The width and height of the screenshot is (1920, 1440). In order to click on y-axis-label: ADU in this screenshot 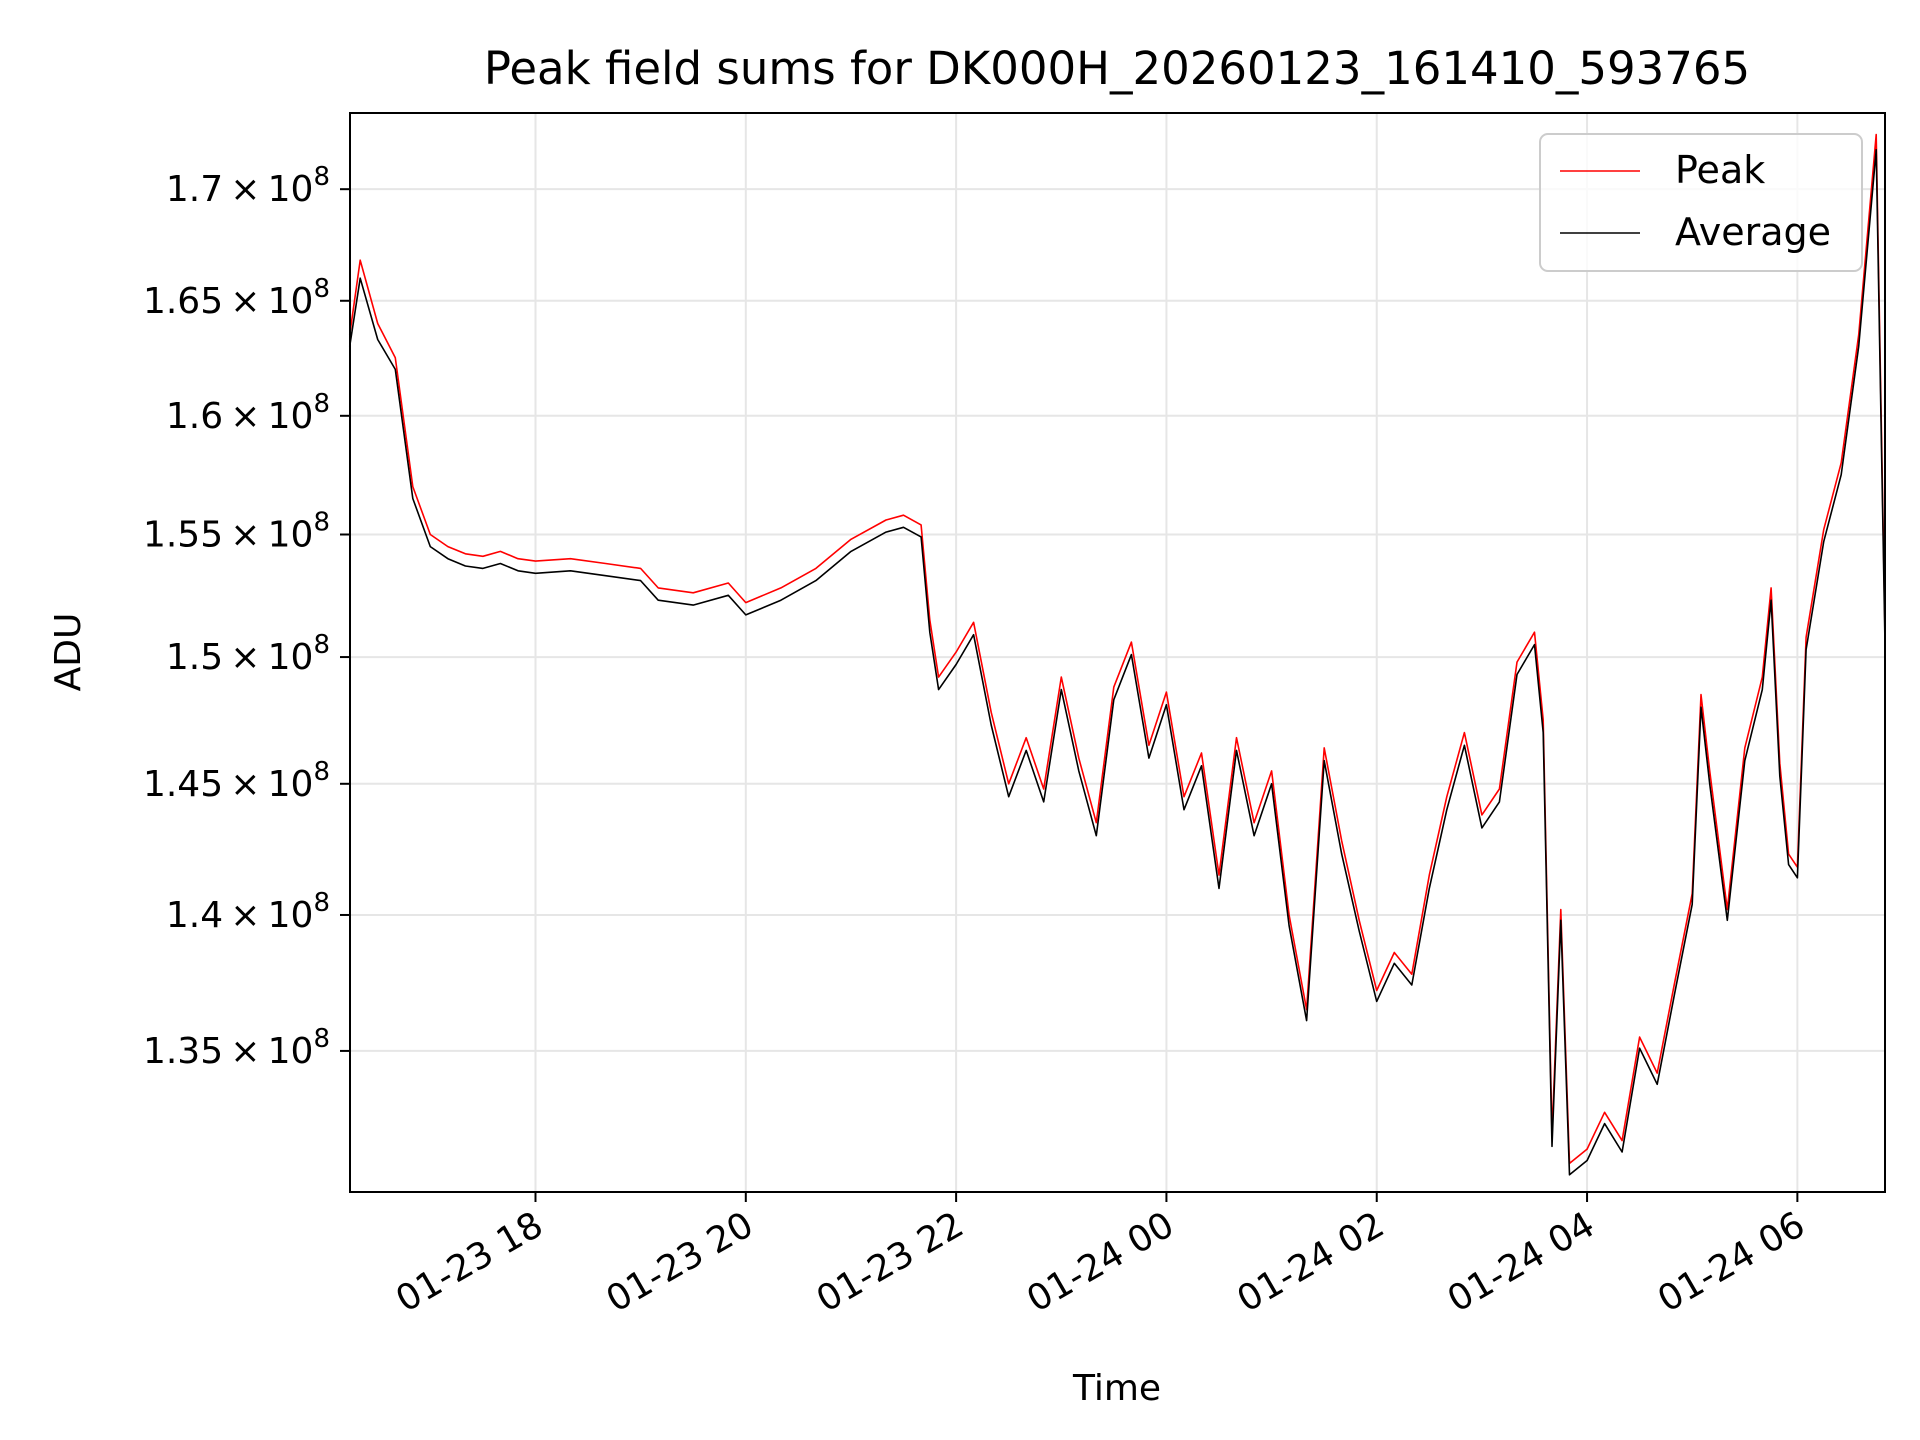, I will do `click(68, 652)`.